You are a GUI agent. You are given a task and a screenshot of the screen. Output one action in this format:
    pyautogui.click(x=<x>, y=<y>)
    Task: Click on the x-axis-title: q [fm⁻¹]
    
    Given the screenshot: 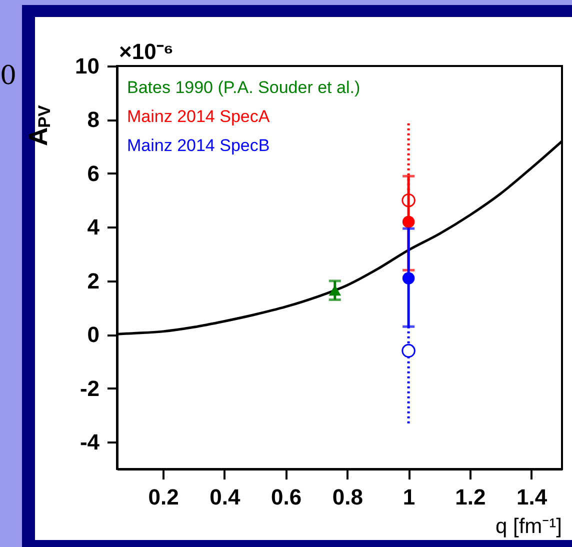 What is the action you would take?
    pyautogui.click(x=528, y=526)
    